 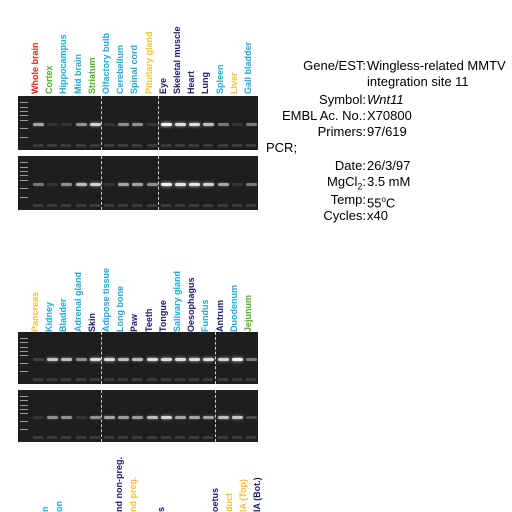 What do you see at coordinates (418, 81) in the screenshot?
I see `gene-value-line2: integration site 11` at bounding box center [418, 81].